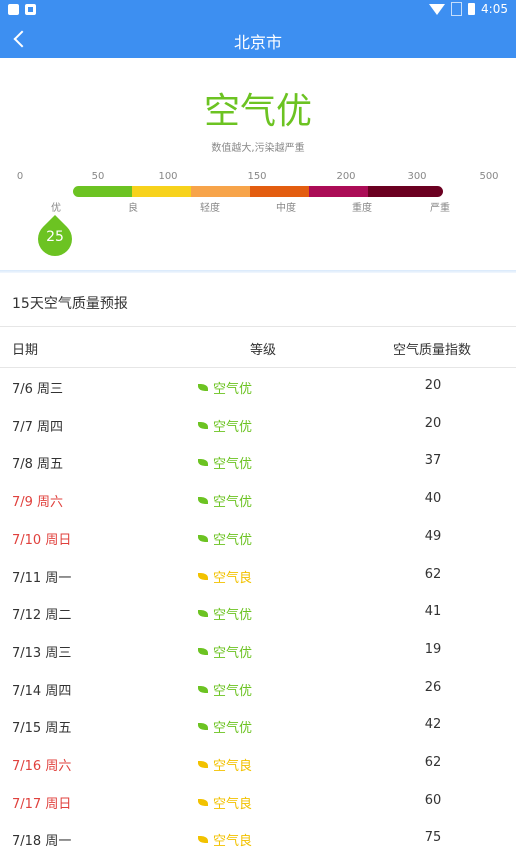 This screenshot has height=858, width=516. What do you see at coordinates (42, 540) in the screenshot?
I see `forecast-date: 7/10 周日` at bounding box center [42, 540].